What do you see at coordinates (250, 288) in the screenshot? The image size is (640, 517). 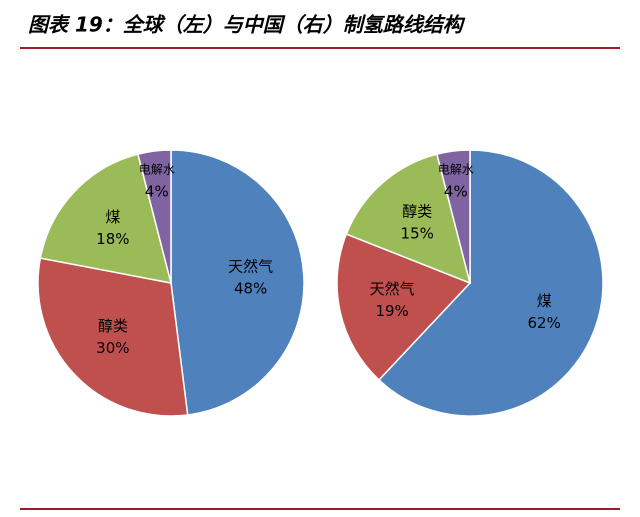 I see `slice-value: 48%` at bounding box center [250, 288].